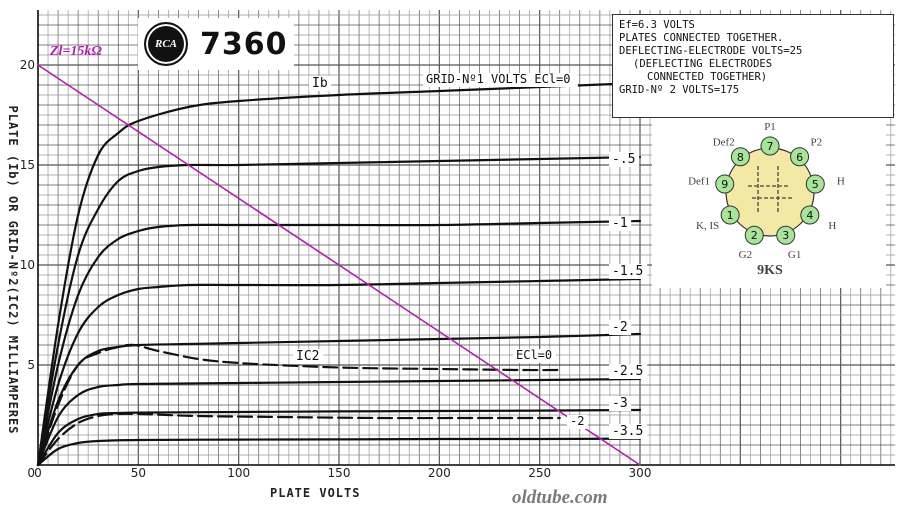  What do you see at coordinates (13, 270) in the screenshot?
I see `y-axis-title: PLATE (Ib) OR GRID-Nº2(IC2) MILLIAMPERES` at bounding box center [13, 270].